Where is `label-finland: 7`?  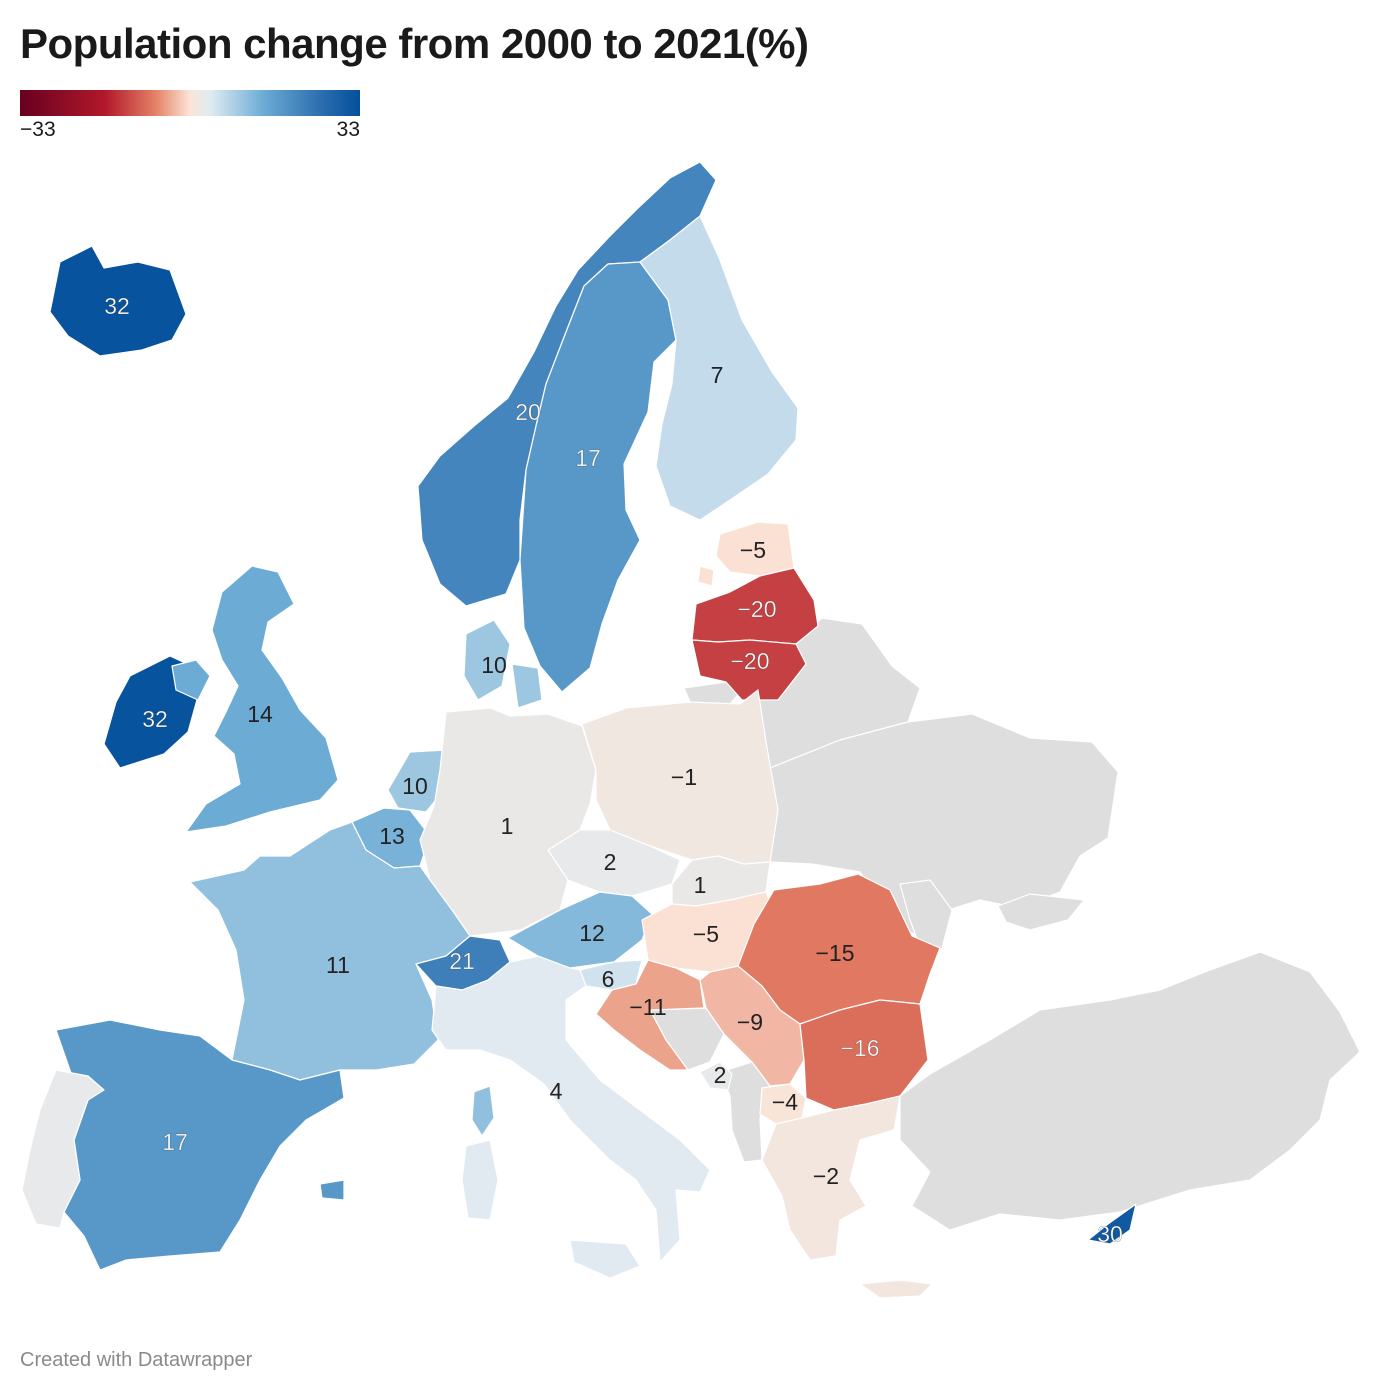 label-finland: 7 is located at coordinates (717, 375).